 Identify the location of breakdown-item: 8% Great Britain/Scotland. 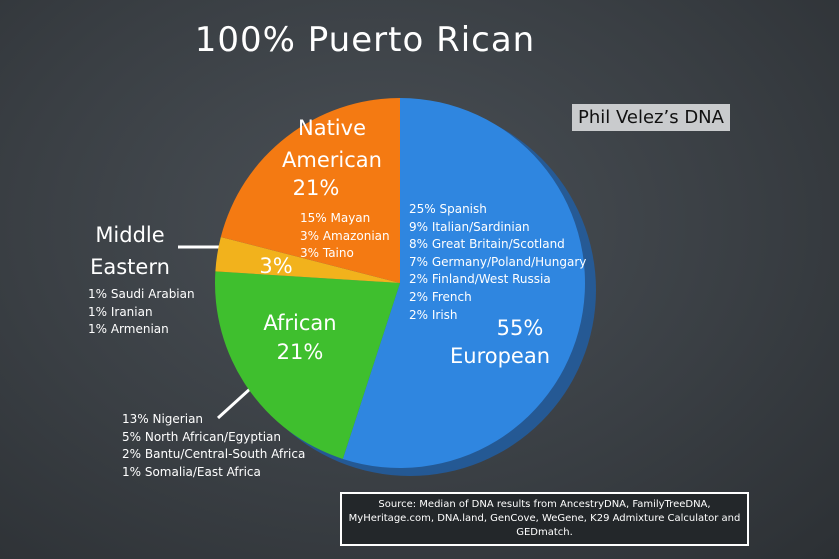
(487, 244).